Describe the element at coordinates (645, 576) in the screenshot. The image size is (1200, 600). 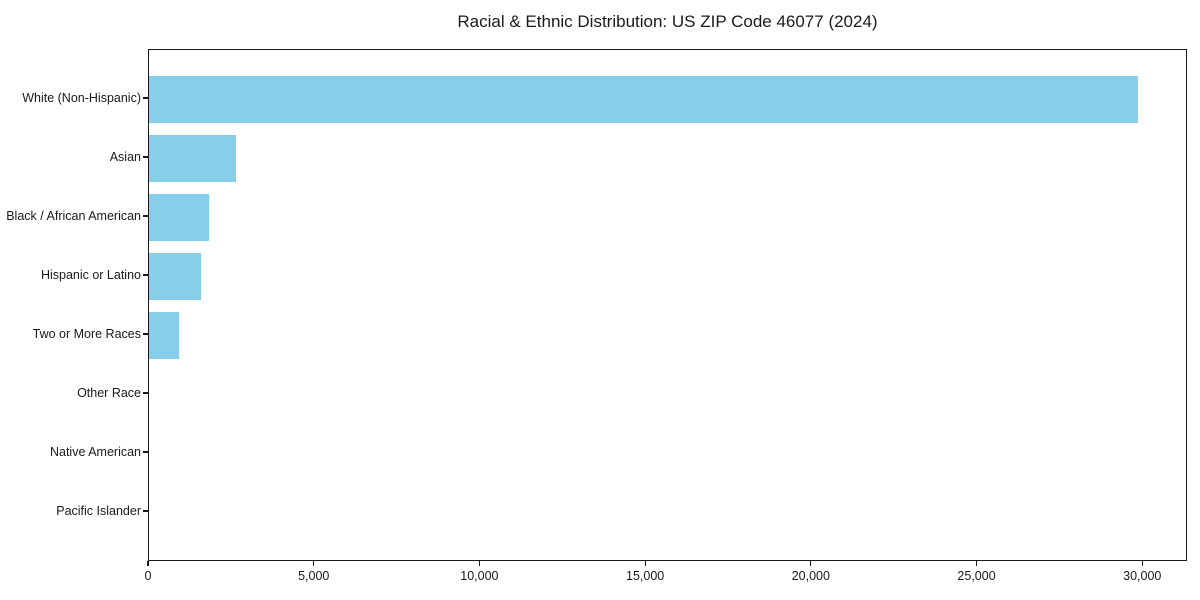
I see `x-axis-label: 15,000` at that location.